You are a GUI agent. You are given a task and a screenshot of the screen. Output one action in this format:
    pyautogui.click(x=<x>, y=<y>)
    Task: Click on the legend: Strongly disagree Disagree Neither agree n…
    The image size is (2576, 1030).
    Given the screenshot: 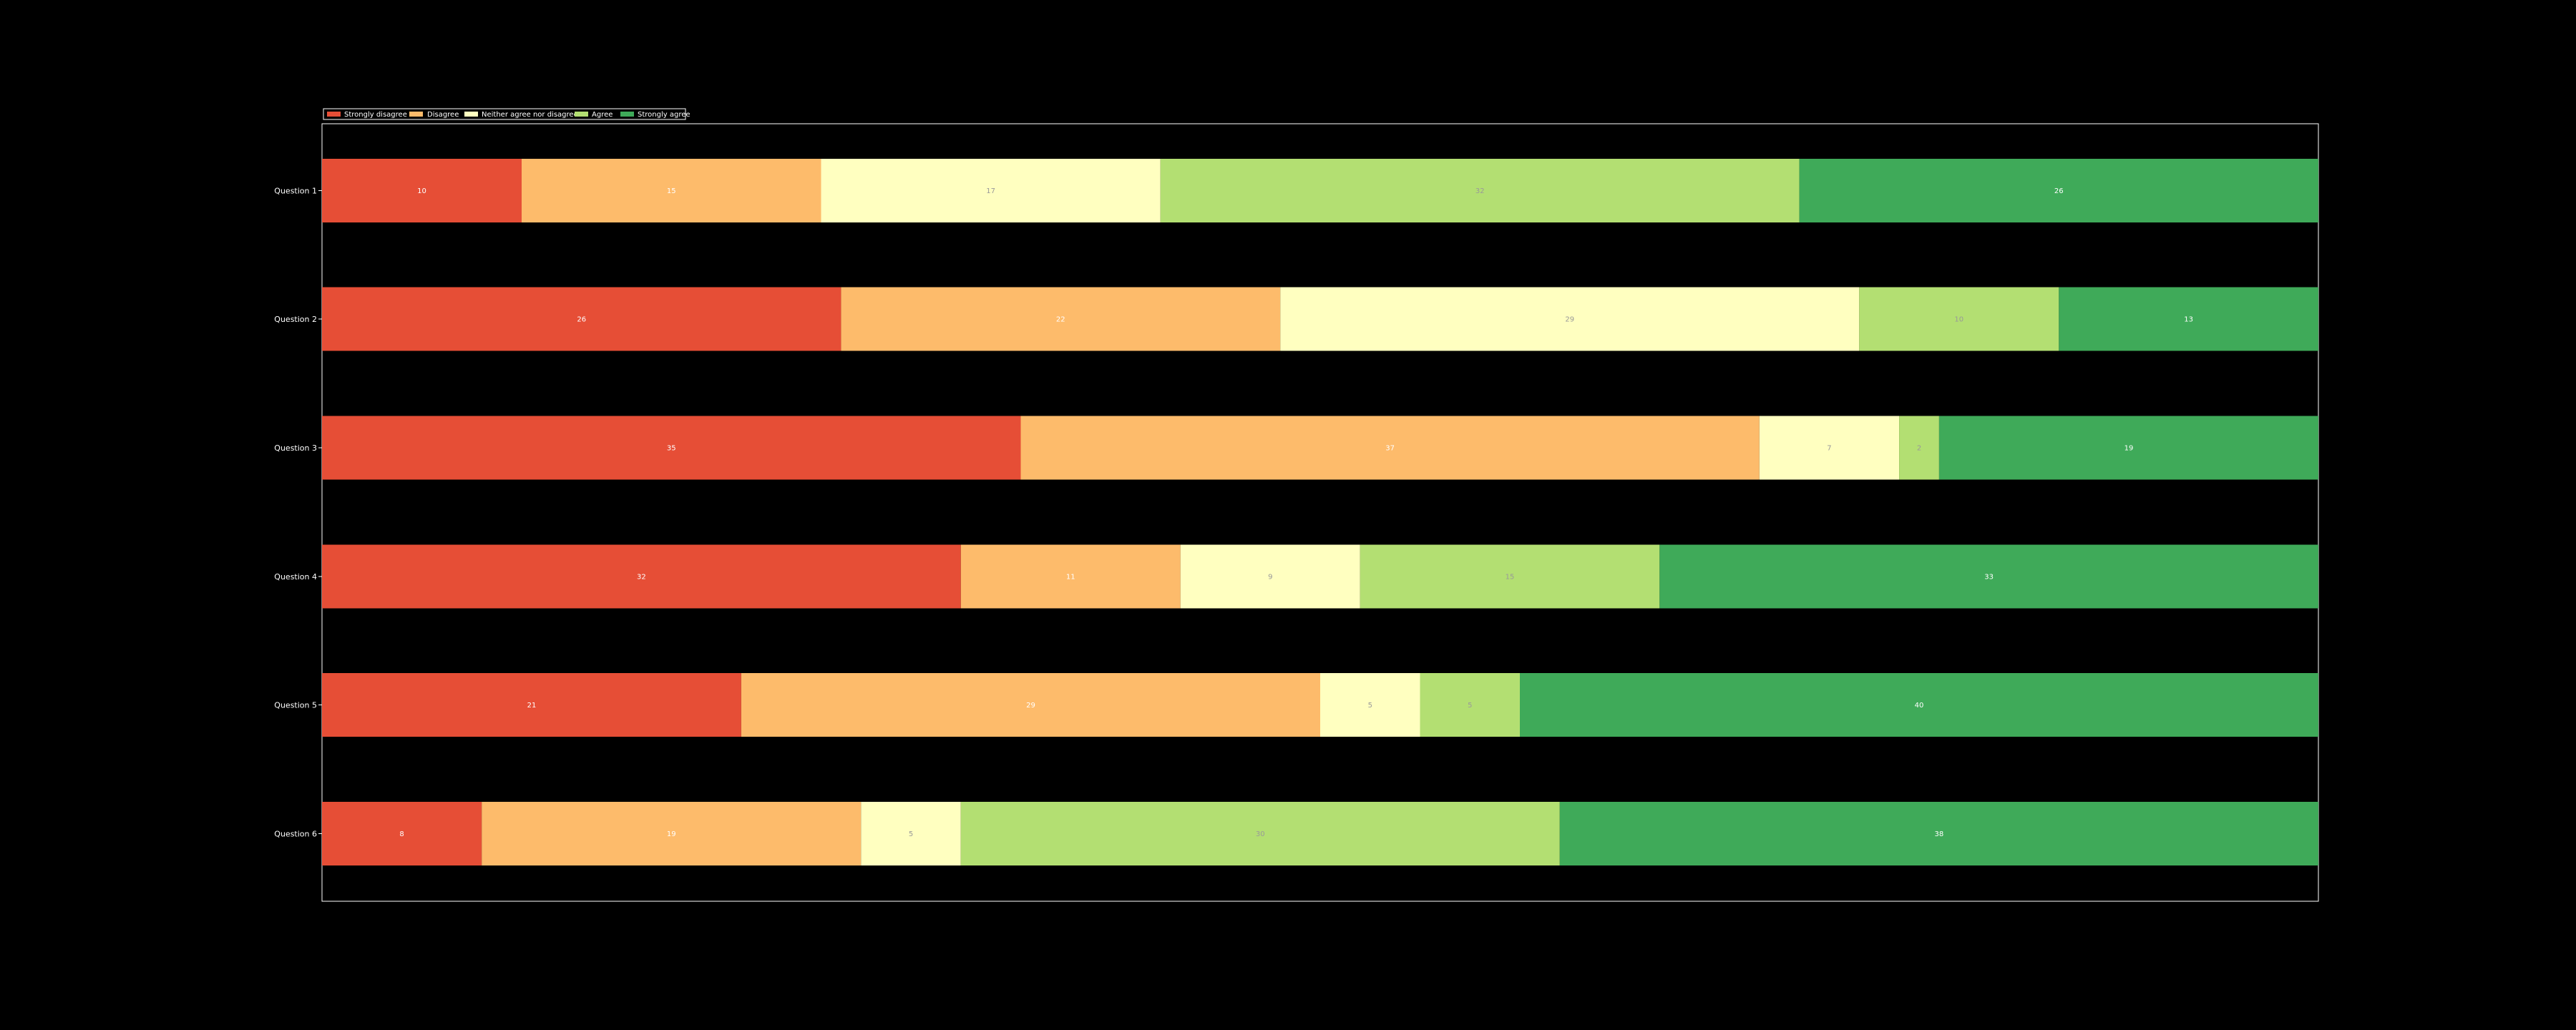 What is the action you would take?
    pyautogui.click(x=507, y=114)
    